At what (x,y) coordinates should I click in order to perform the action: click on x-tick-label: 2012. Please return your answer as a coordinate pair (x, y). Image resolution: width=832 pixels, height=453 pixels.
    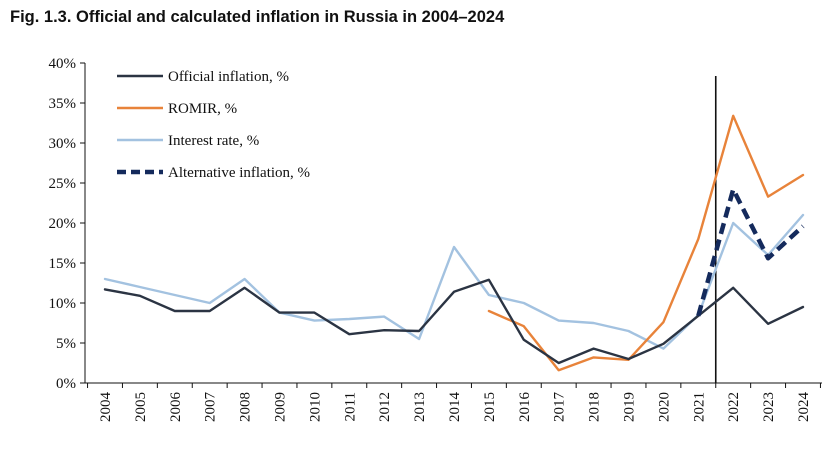
    Looking at the image, I should click on (385, 407).